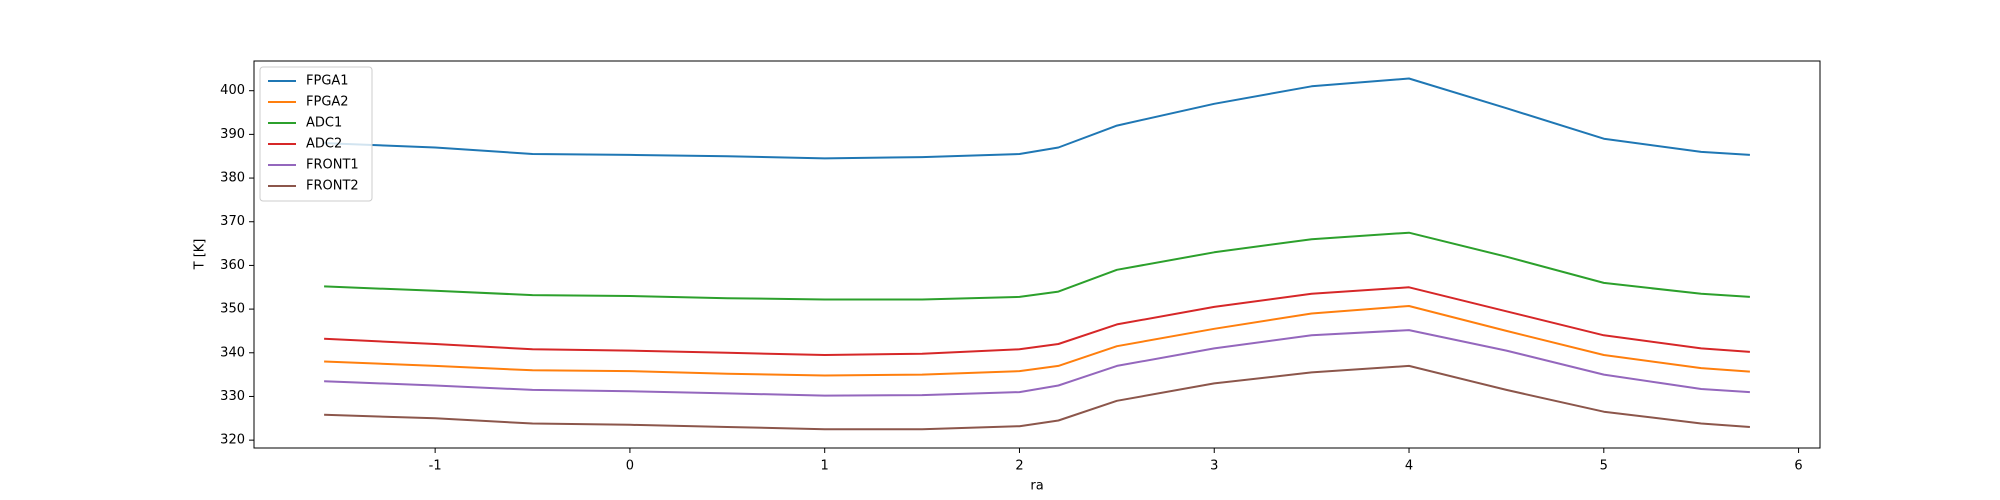  What do you see at coordinates (1036, 486) in the screenshot?
I see `x-axis-label: ra` at bounding box center [1036, 486].